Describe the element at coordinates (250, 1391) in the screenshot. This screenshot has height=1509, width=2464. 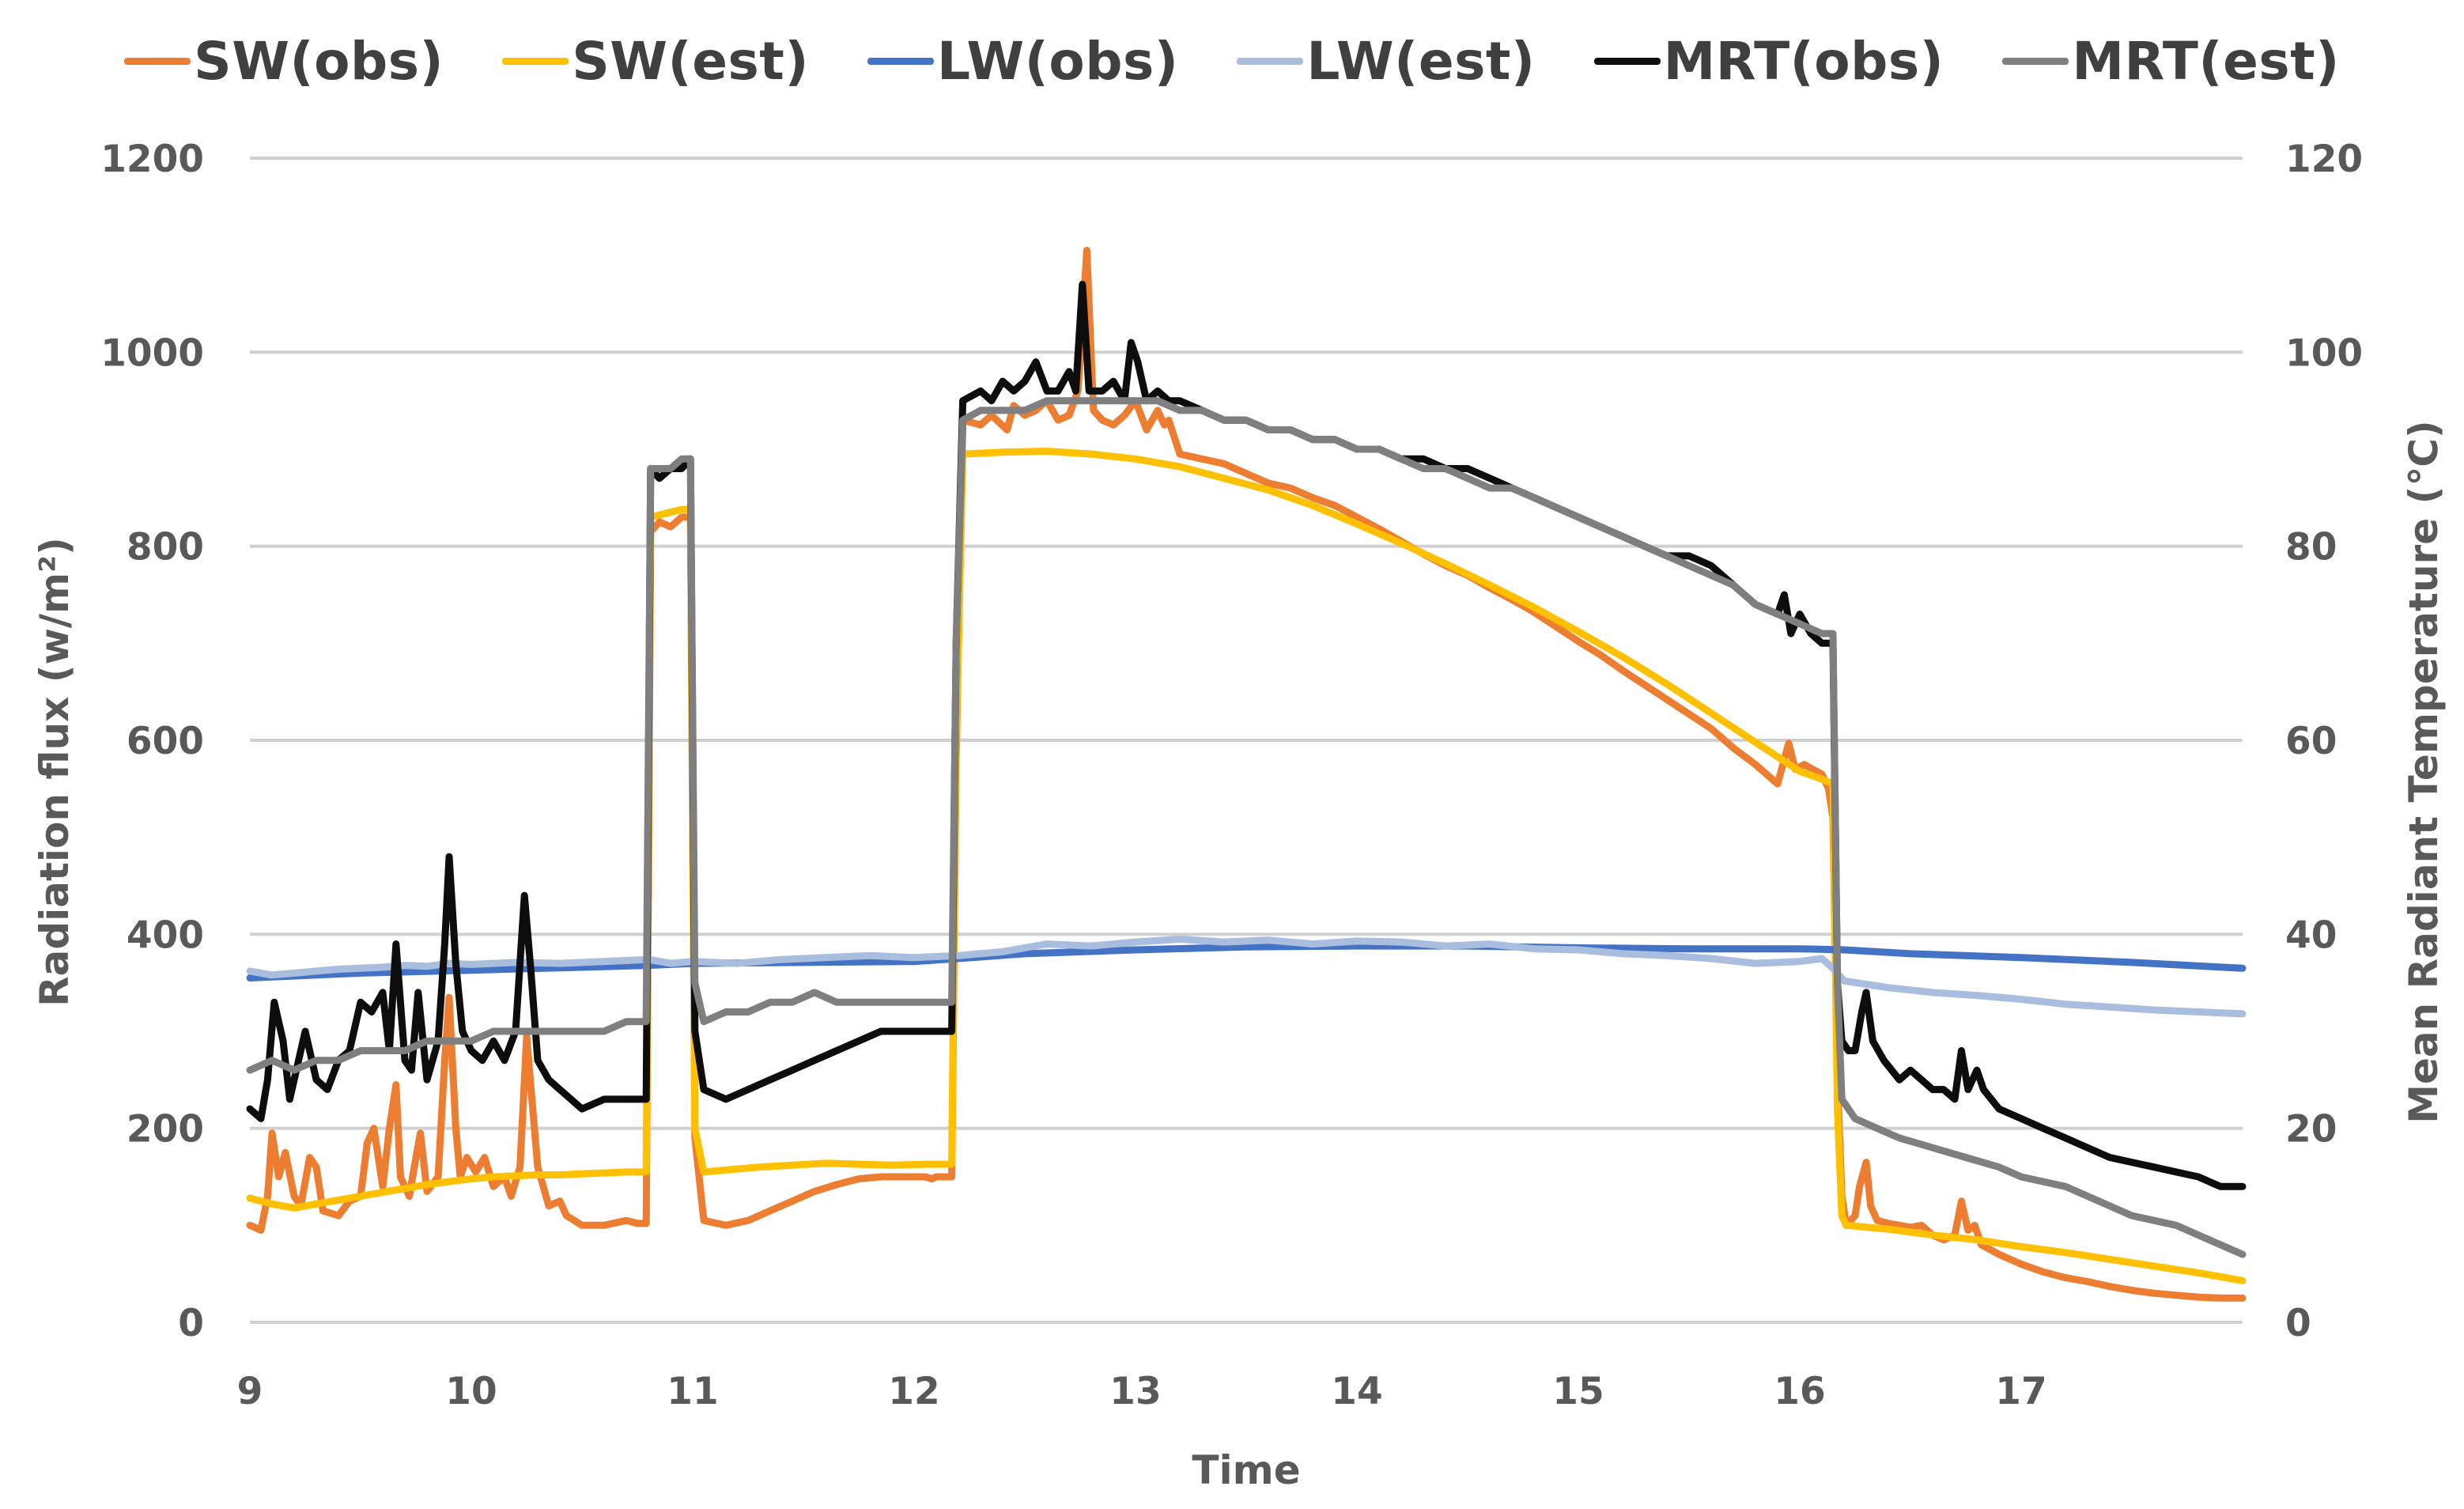
I see `x-tick-label: 9` at that location.